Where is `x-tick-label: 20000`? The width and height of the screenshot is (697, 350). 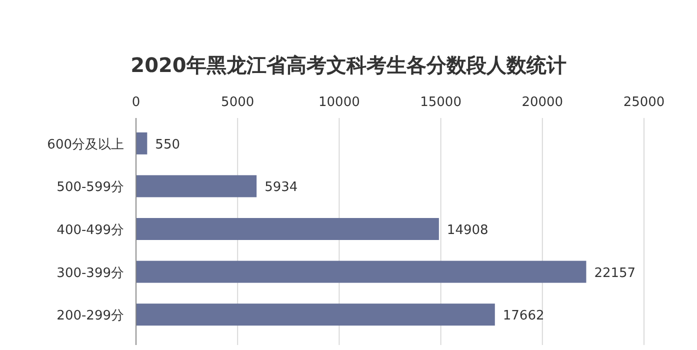 x-tick-label: 20000 is located at coordinates (543, 102).